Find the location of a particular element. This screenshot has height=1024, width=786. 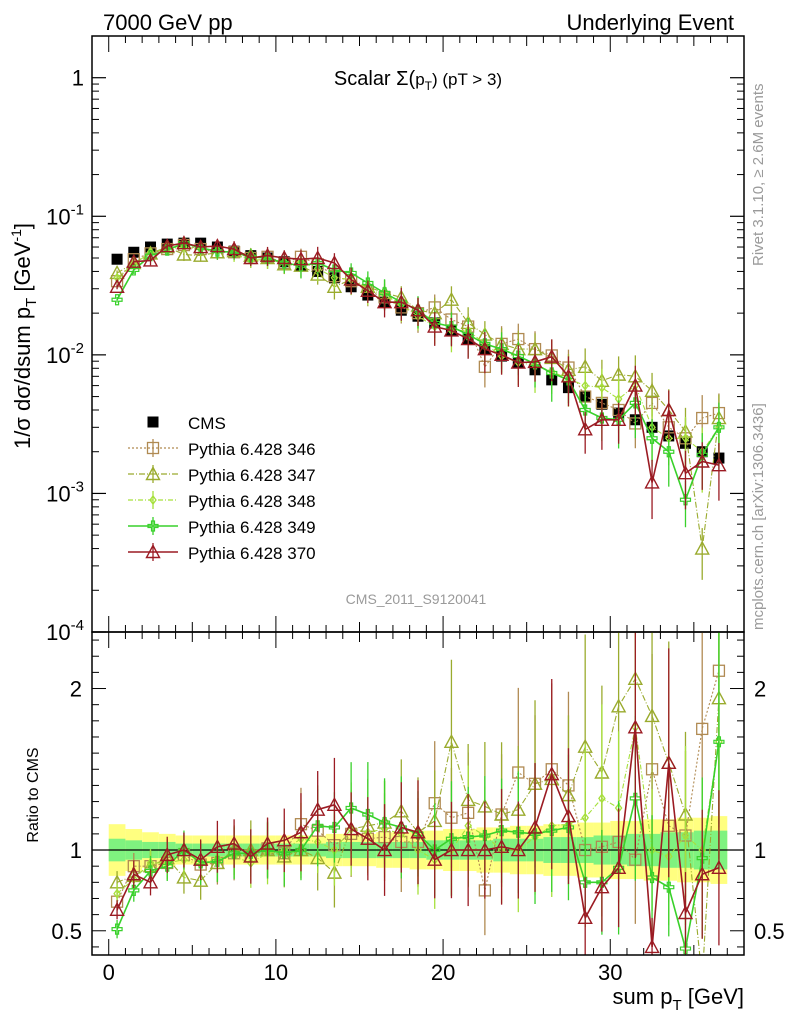

main-y-axis-label: 1/σ dσ/dsum pT [GeV-1] is located at coordinates (24, 336).